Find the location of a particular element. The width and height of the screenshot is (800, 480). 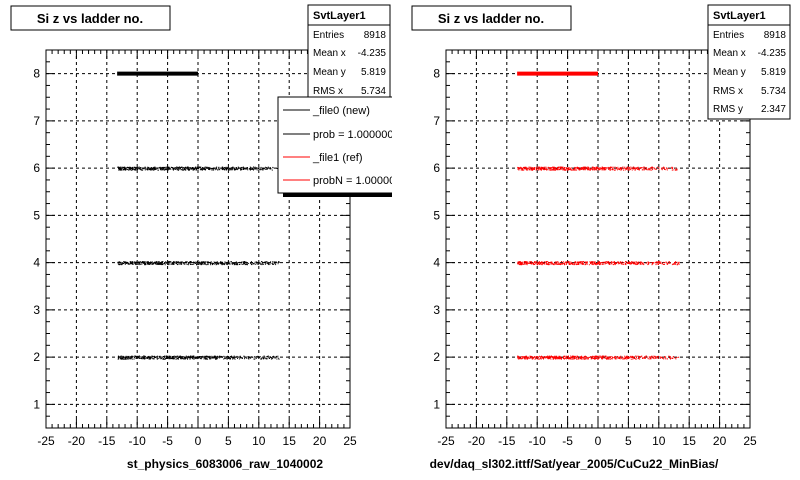

right-chart-title: Si z vs ladder no. is located at coordinates (491, 18).